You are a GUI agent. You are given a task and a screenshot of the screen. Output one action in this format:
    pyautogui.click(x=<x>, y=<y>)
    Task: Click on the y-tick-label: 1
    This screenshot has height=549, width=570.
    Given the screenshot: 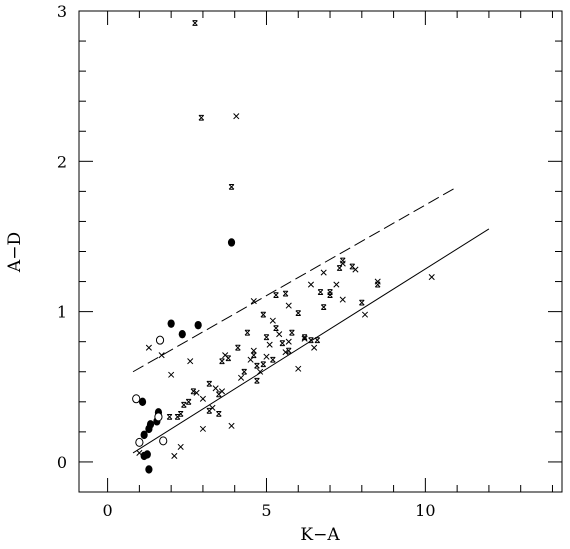 What is the action you would take?
    pyautogui.click(x=62, y=312)
    